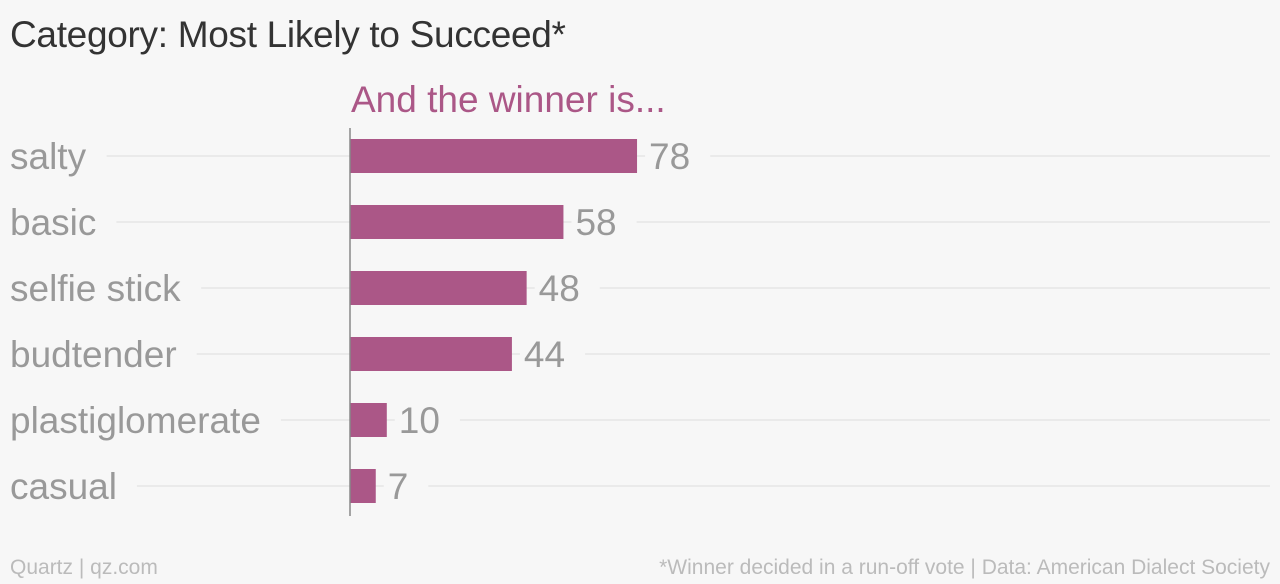  Describe the element at coordinates (595, 222) in the screenshot. I see `value-label: 58` at that location.